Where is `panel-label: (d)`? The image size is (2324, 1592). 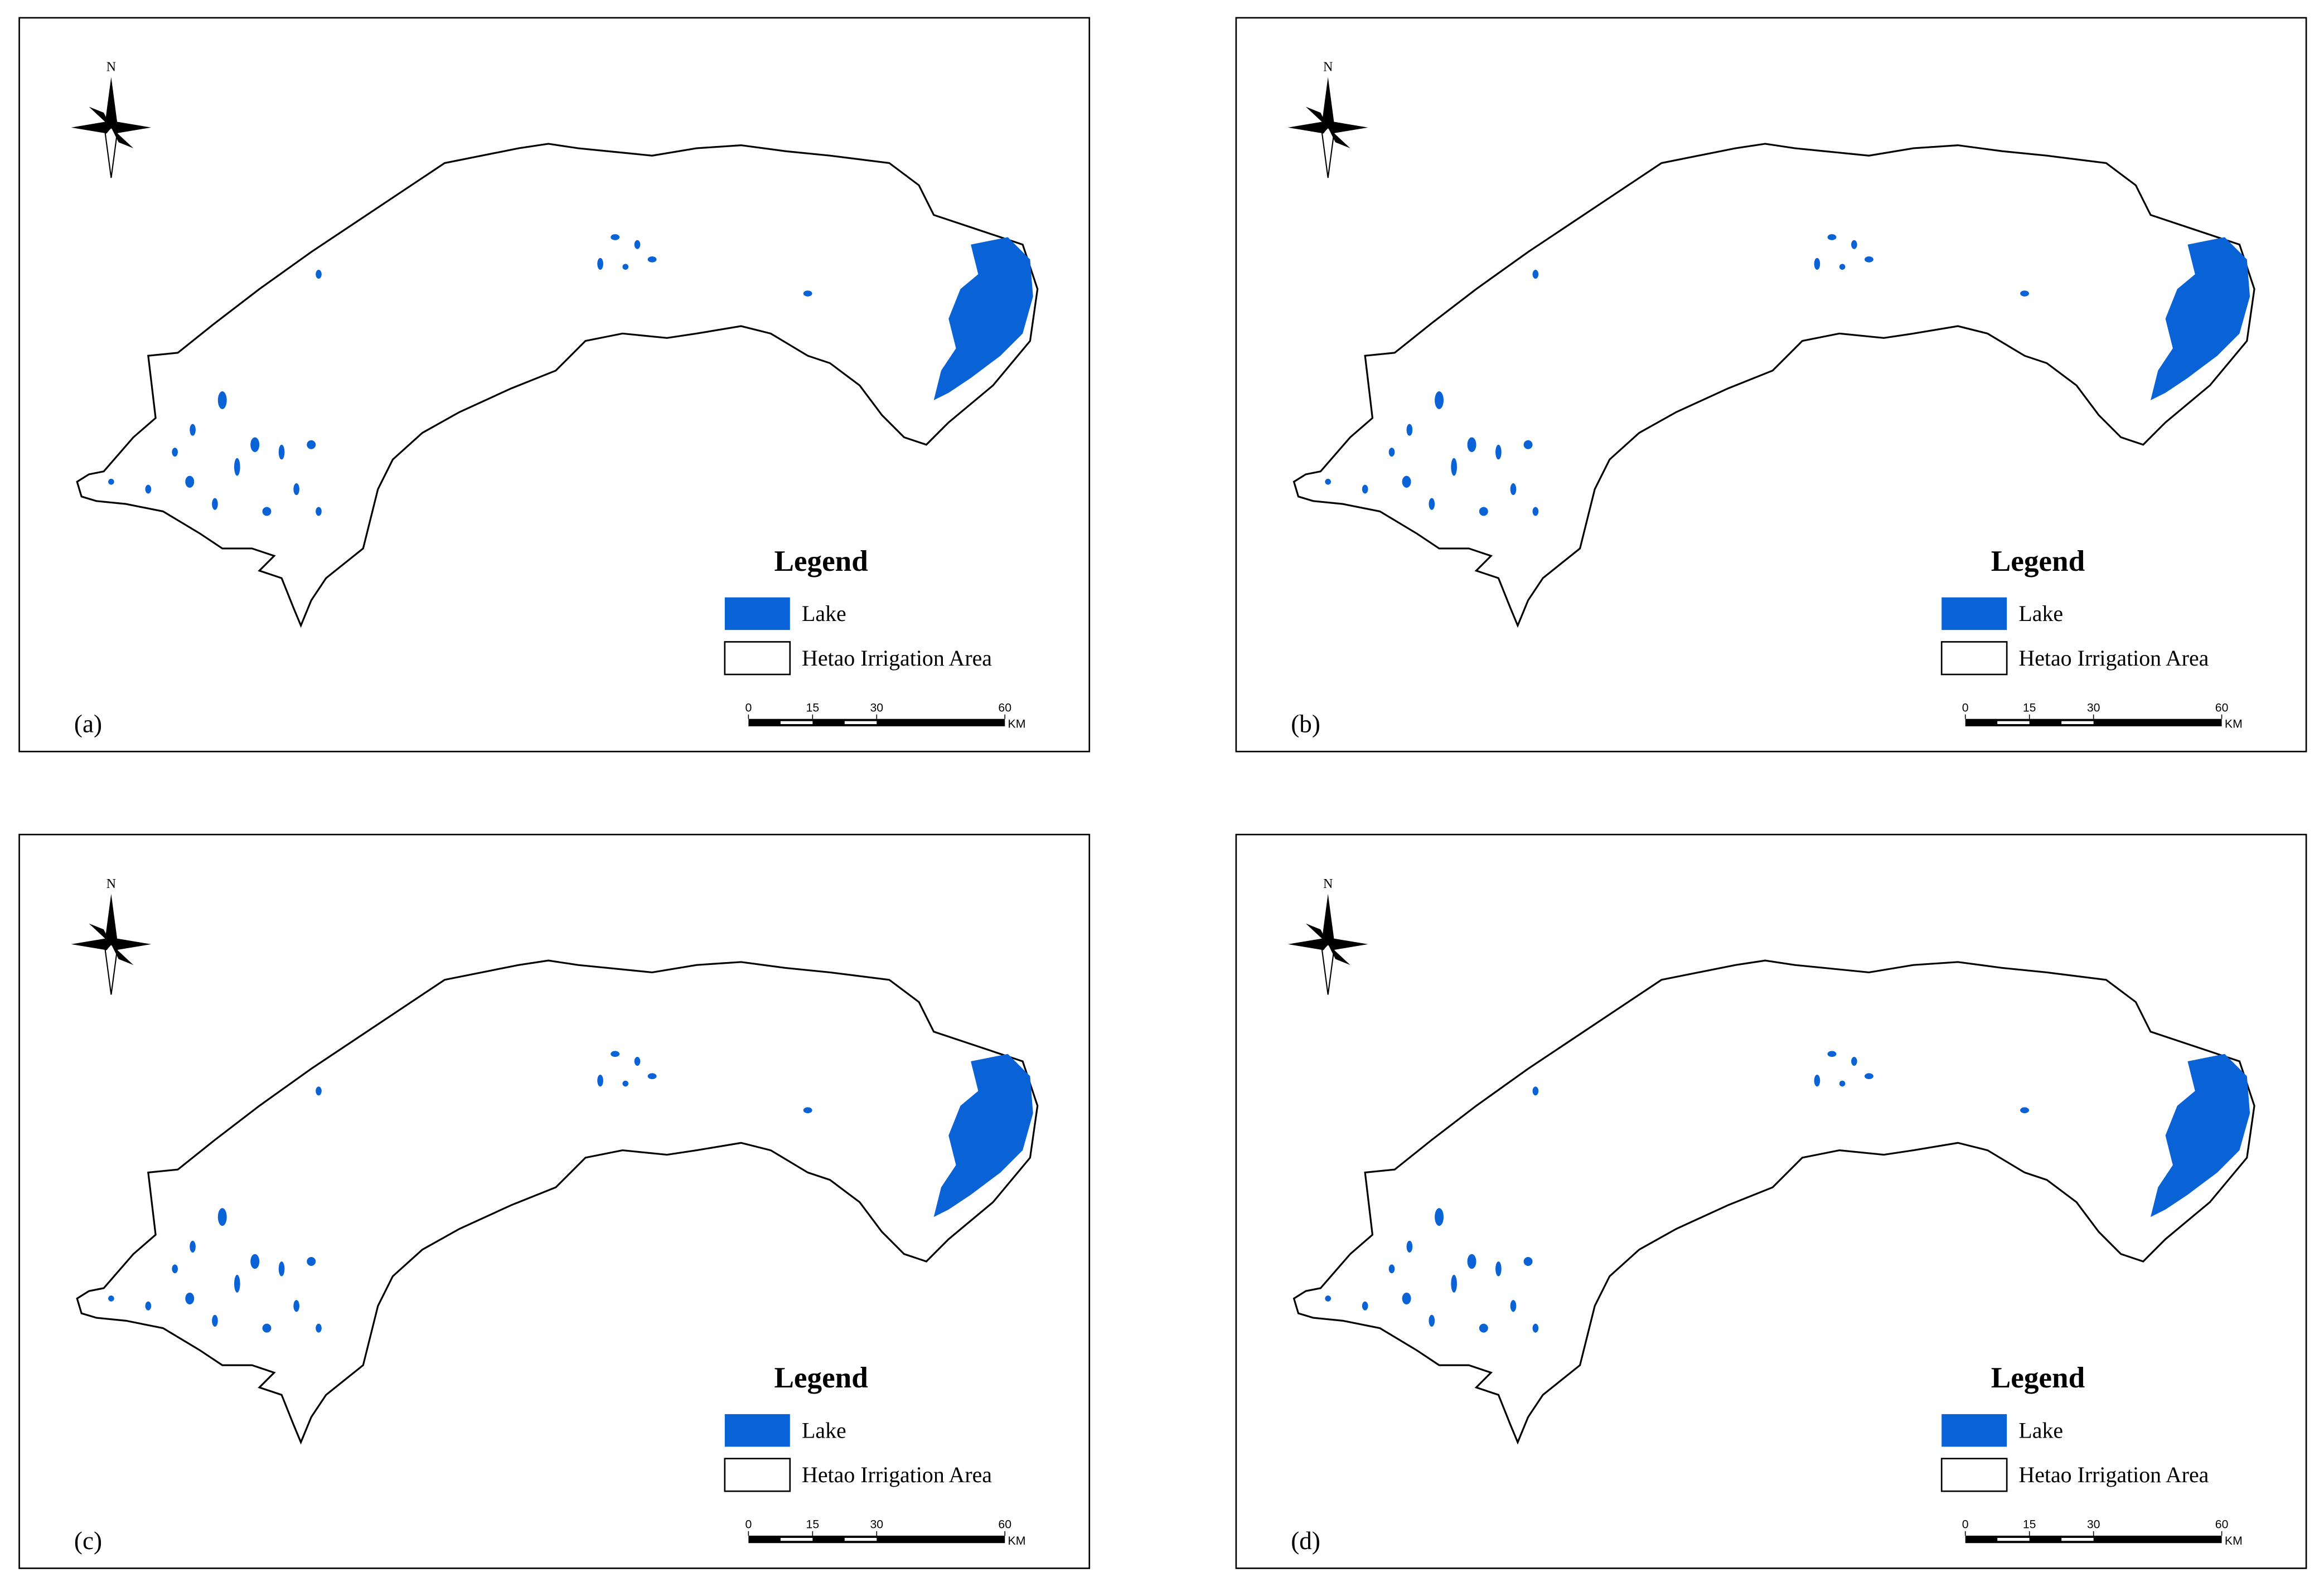
panel-label: (d) is located at coordinates (1306, 1541).